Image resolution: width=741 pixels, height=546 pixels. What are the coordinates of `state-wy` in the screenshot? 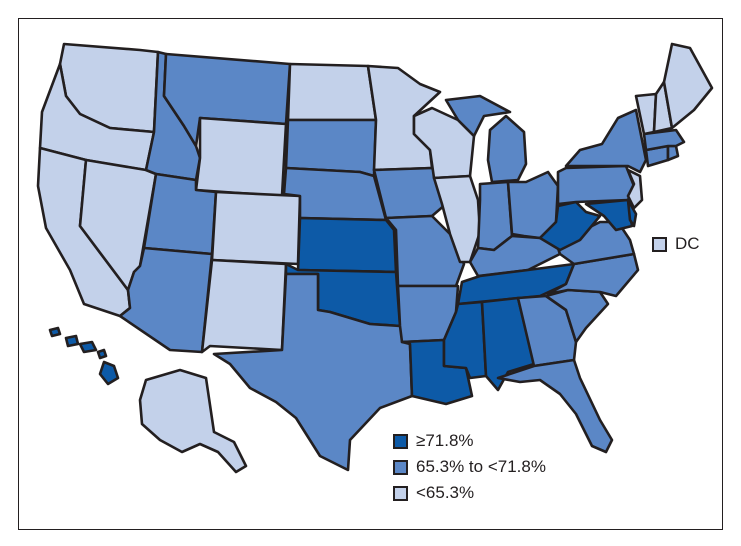 It's located at (241, 157).